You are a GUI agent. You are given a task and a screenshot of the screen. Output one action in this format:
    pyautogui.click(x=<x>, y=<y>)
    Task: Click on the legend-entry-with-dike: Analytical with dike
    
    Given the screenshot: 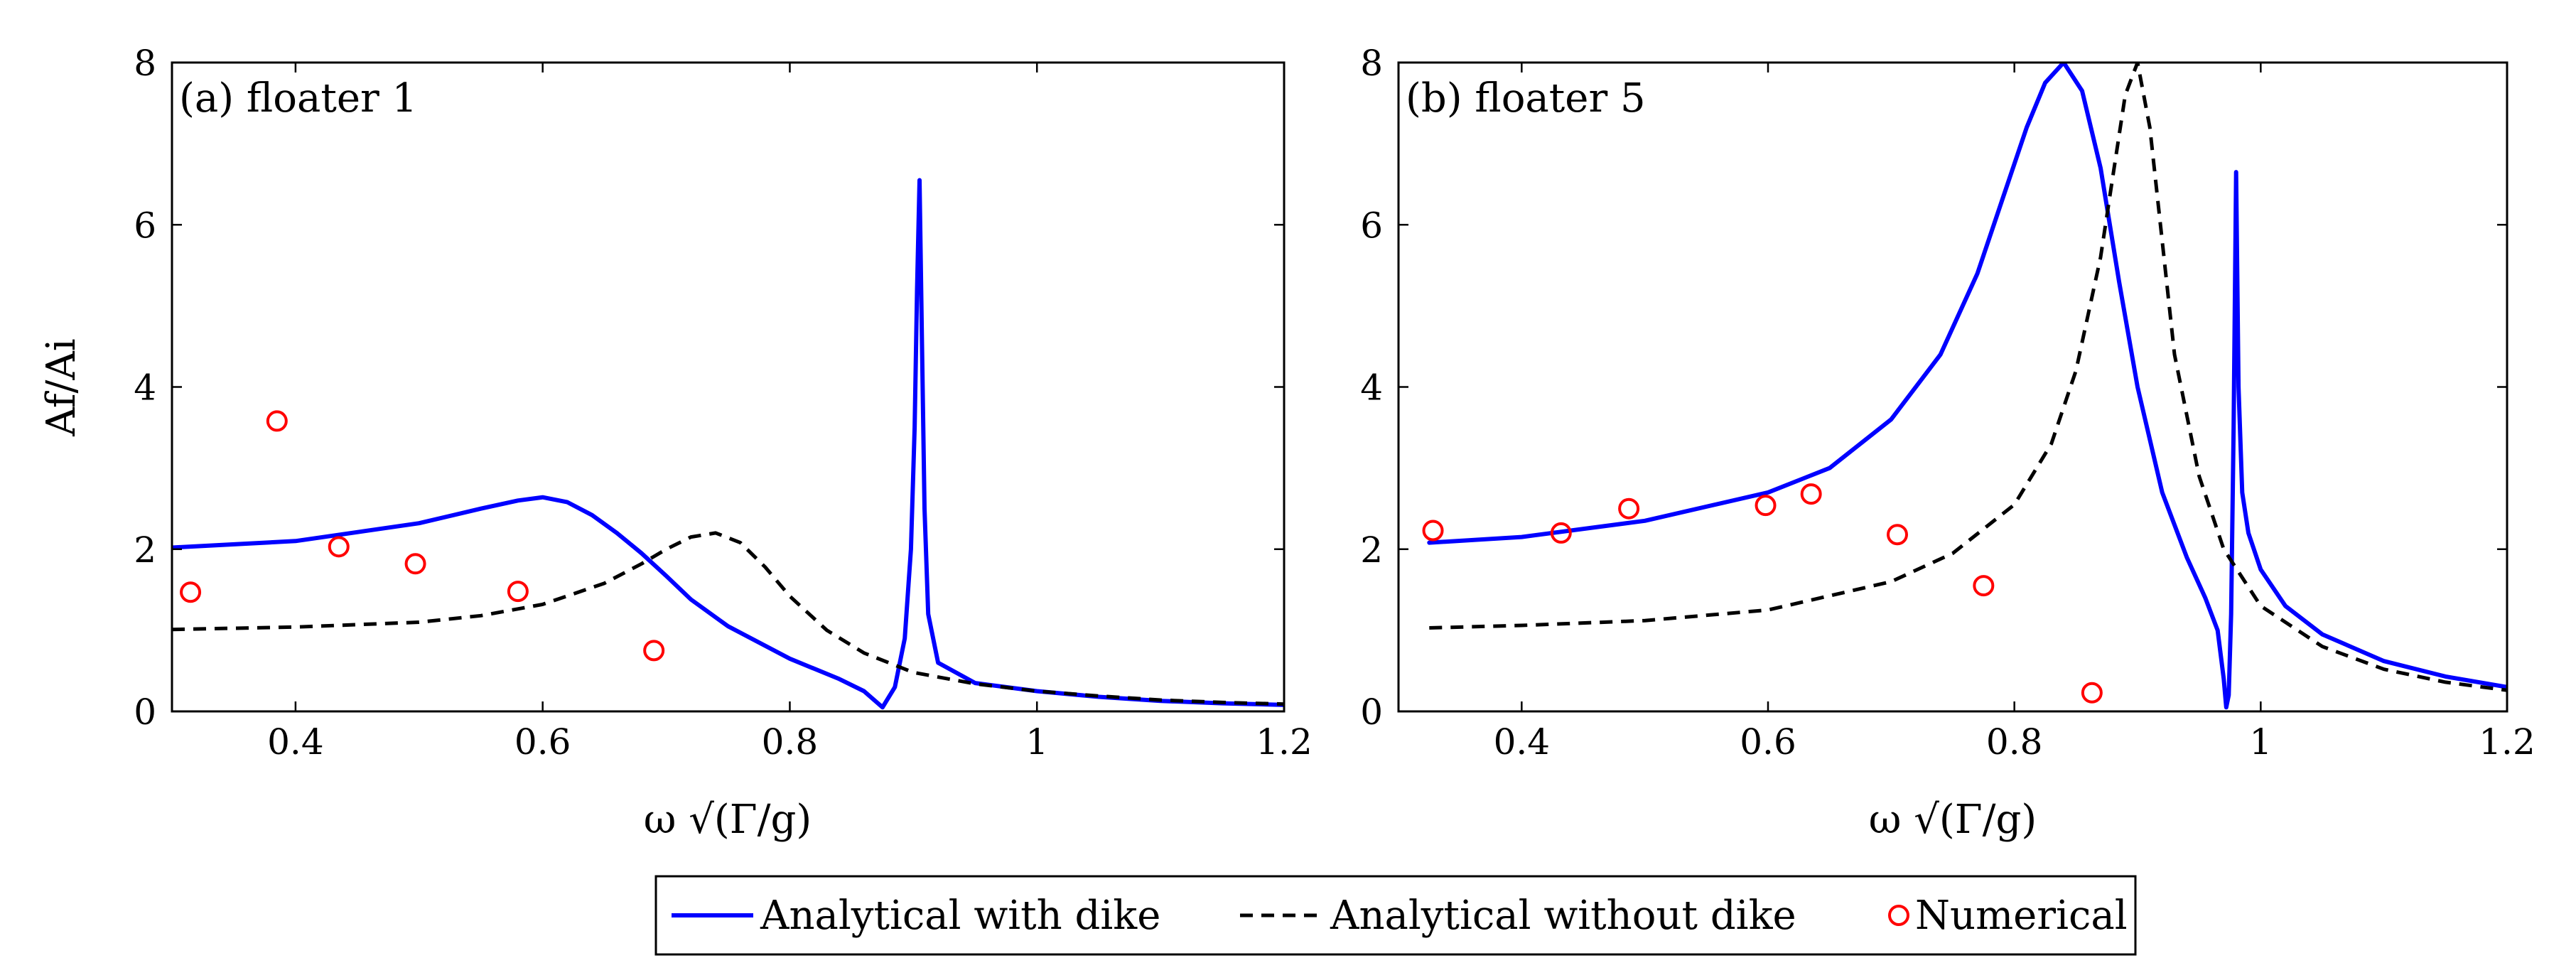 What is the action you would take?
    pyautogui.click(x=916, y=916)
    